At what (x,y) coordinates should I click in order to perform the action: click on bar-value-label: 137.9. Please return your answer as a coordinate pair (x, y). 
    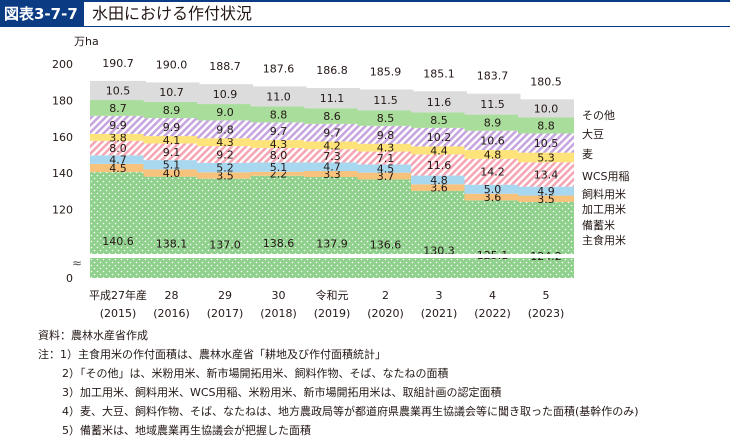
    Looking at the image, I should click on (332, 244).